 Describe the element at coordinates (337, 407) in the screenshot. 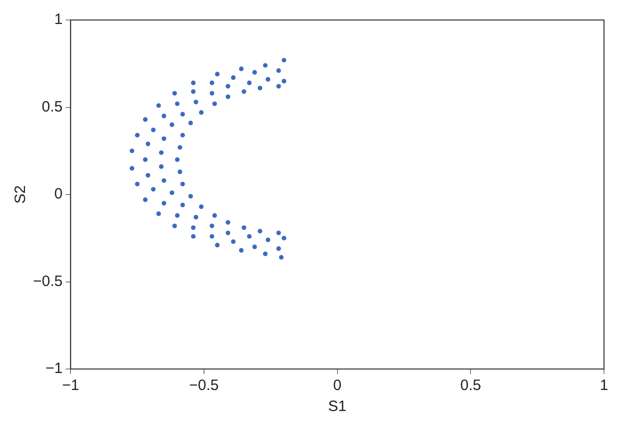

I see `x-axis-title: S1` at that location.